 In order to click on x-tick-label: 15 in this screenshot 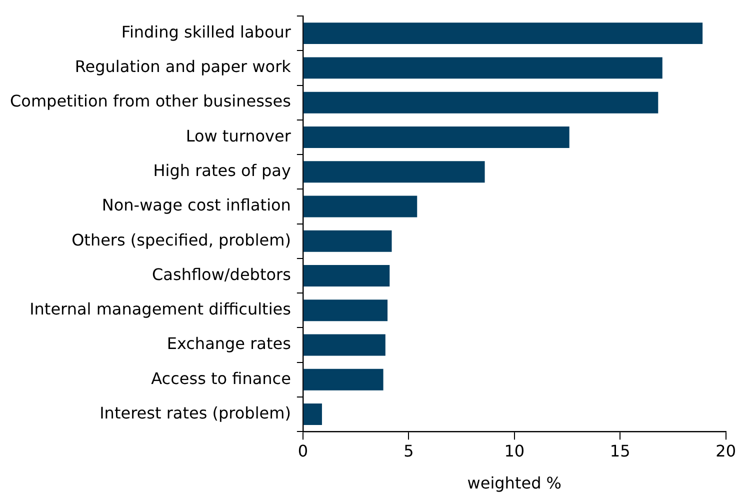, I will do `click(620, 450)`.